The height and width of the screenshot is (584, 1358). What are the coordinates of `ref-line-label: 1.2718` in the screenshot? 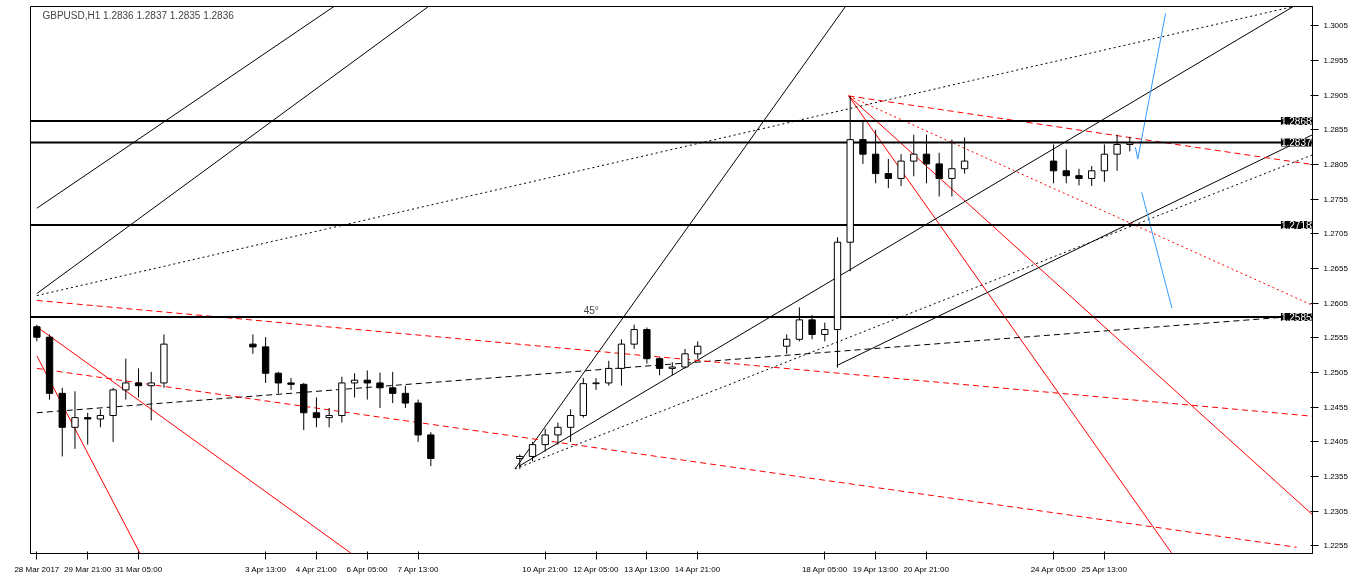 It's located at (1296, 225).